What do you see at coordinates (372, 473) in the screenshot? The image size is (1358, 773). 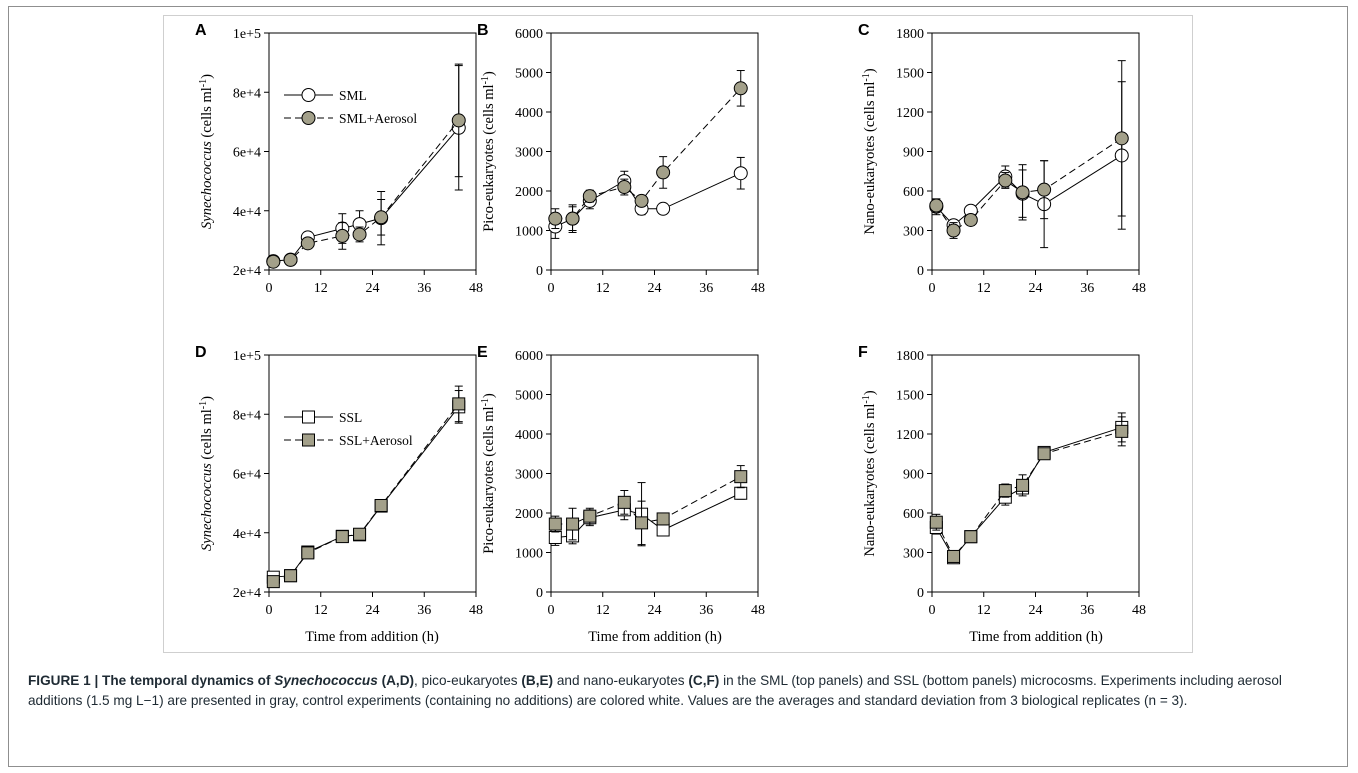 I see `panel-d-frame` at bounding box center [372, 473].